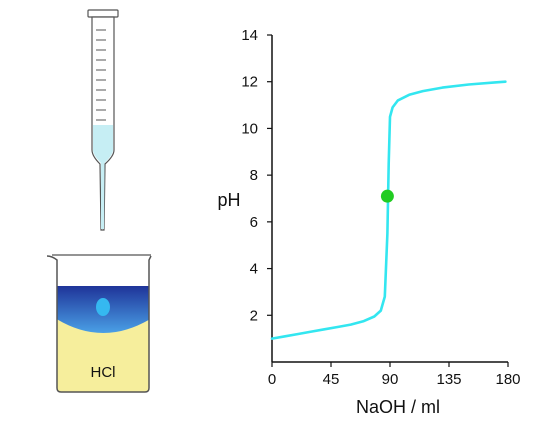 The width and height of the screenshot is (545, 438). What do you see at coordinates (398, 407) in the screenshot?
I see `x-axis-label: NaOH / ml` at bounding box center [398, 407].